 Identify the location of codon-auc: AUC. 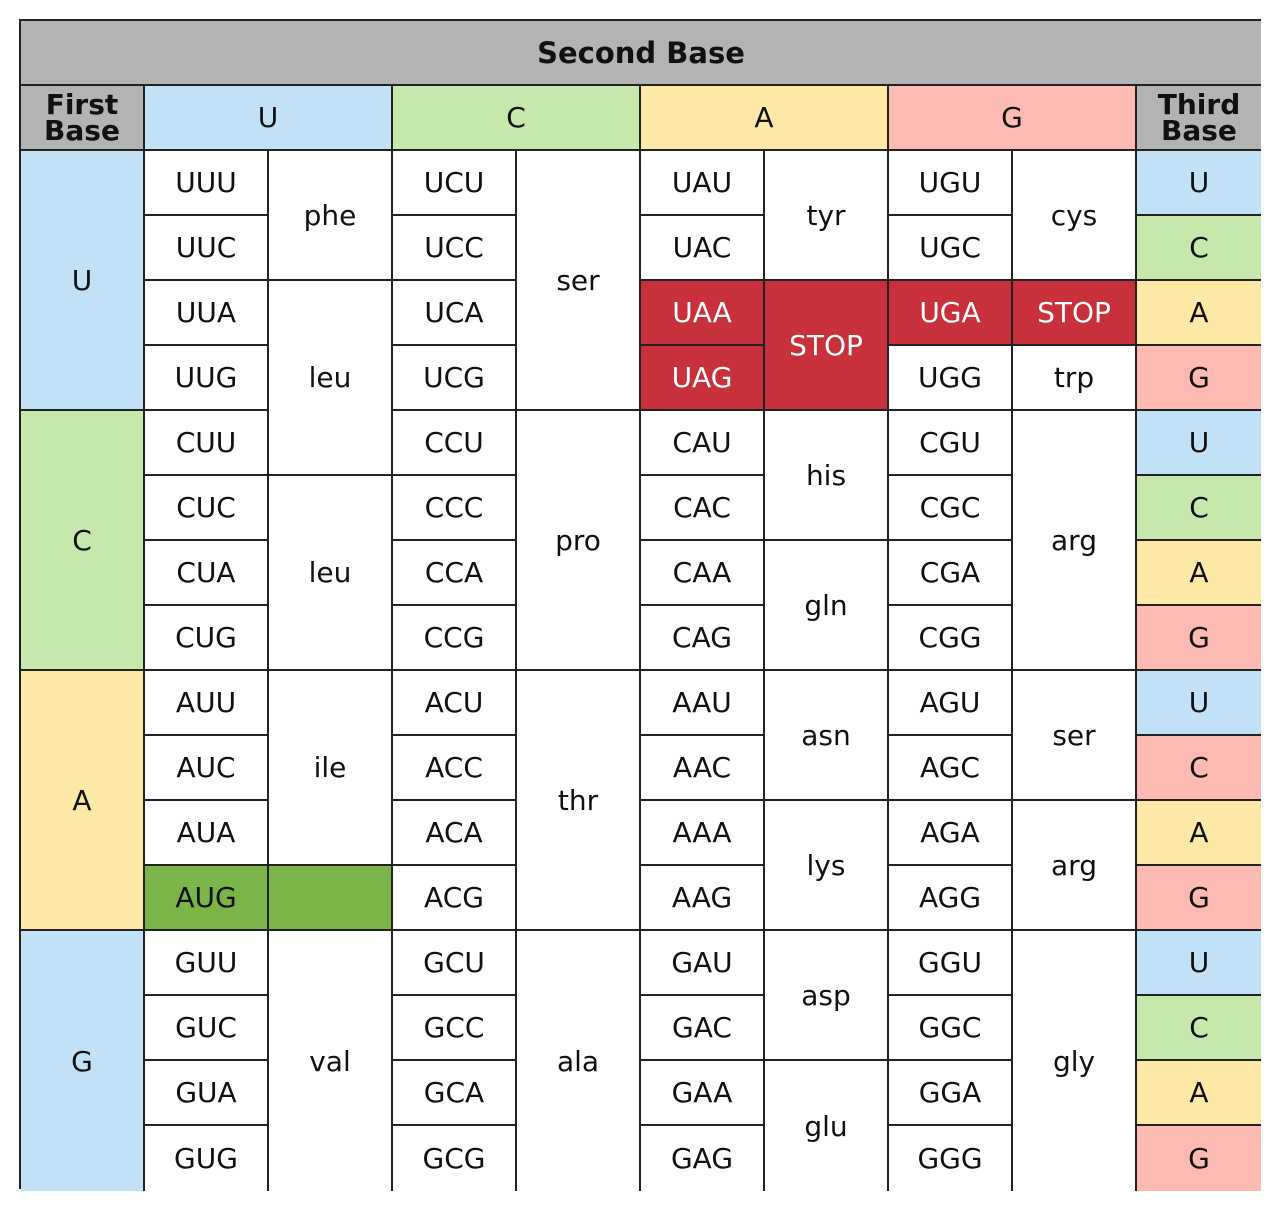
(207, 768).